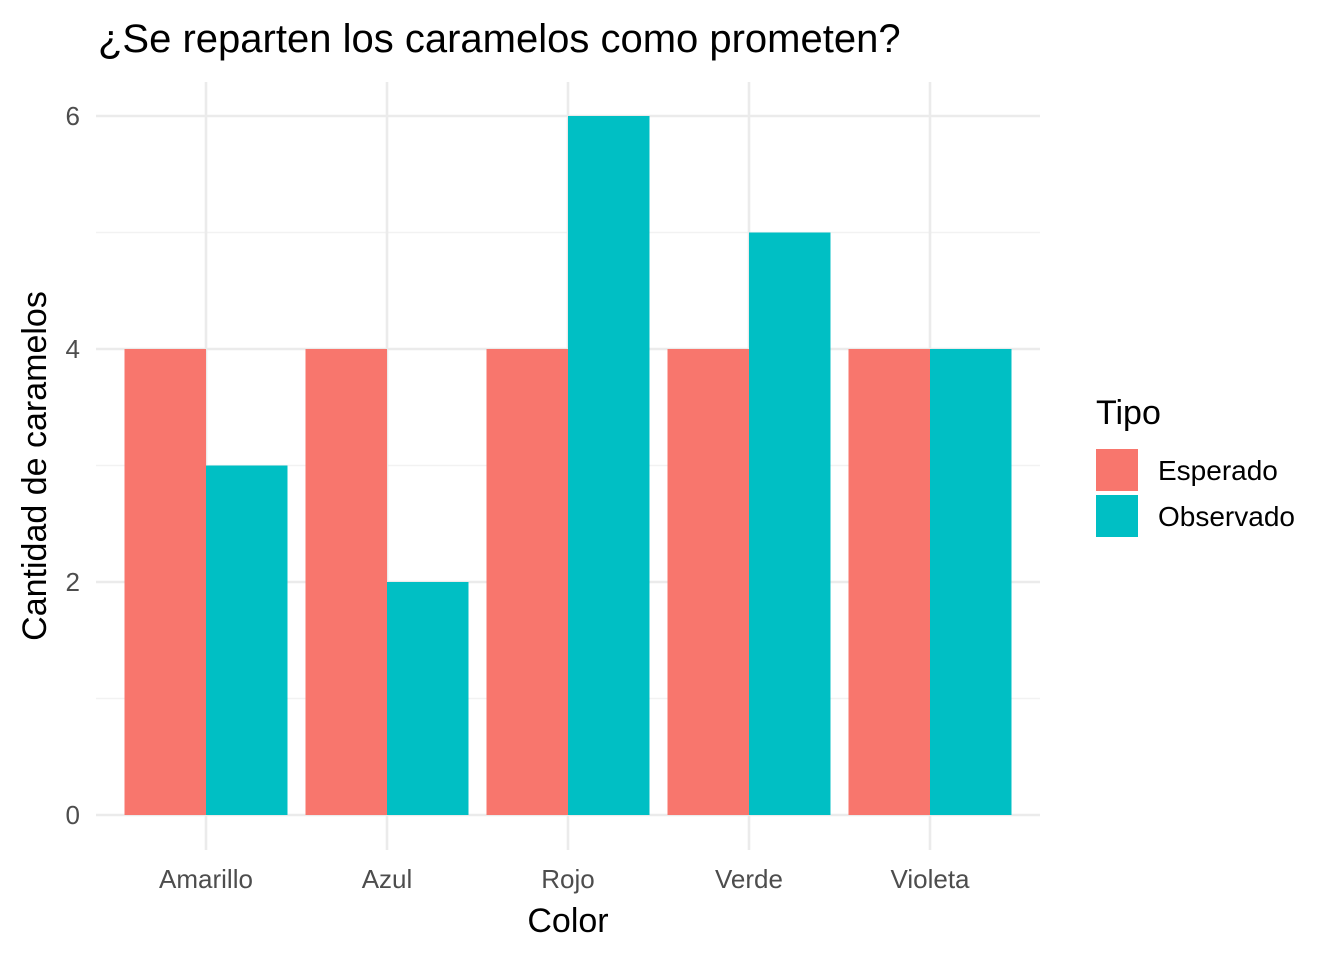  Describe the element at coordinates (73, 349) in the screenshot. I see `y-tick-label: 4` at that location.